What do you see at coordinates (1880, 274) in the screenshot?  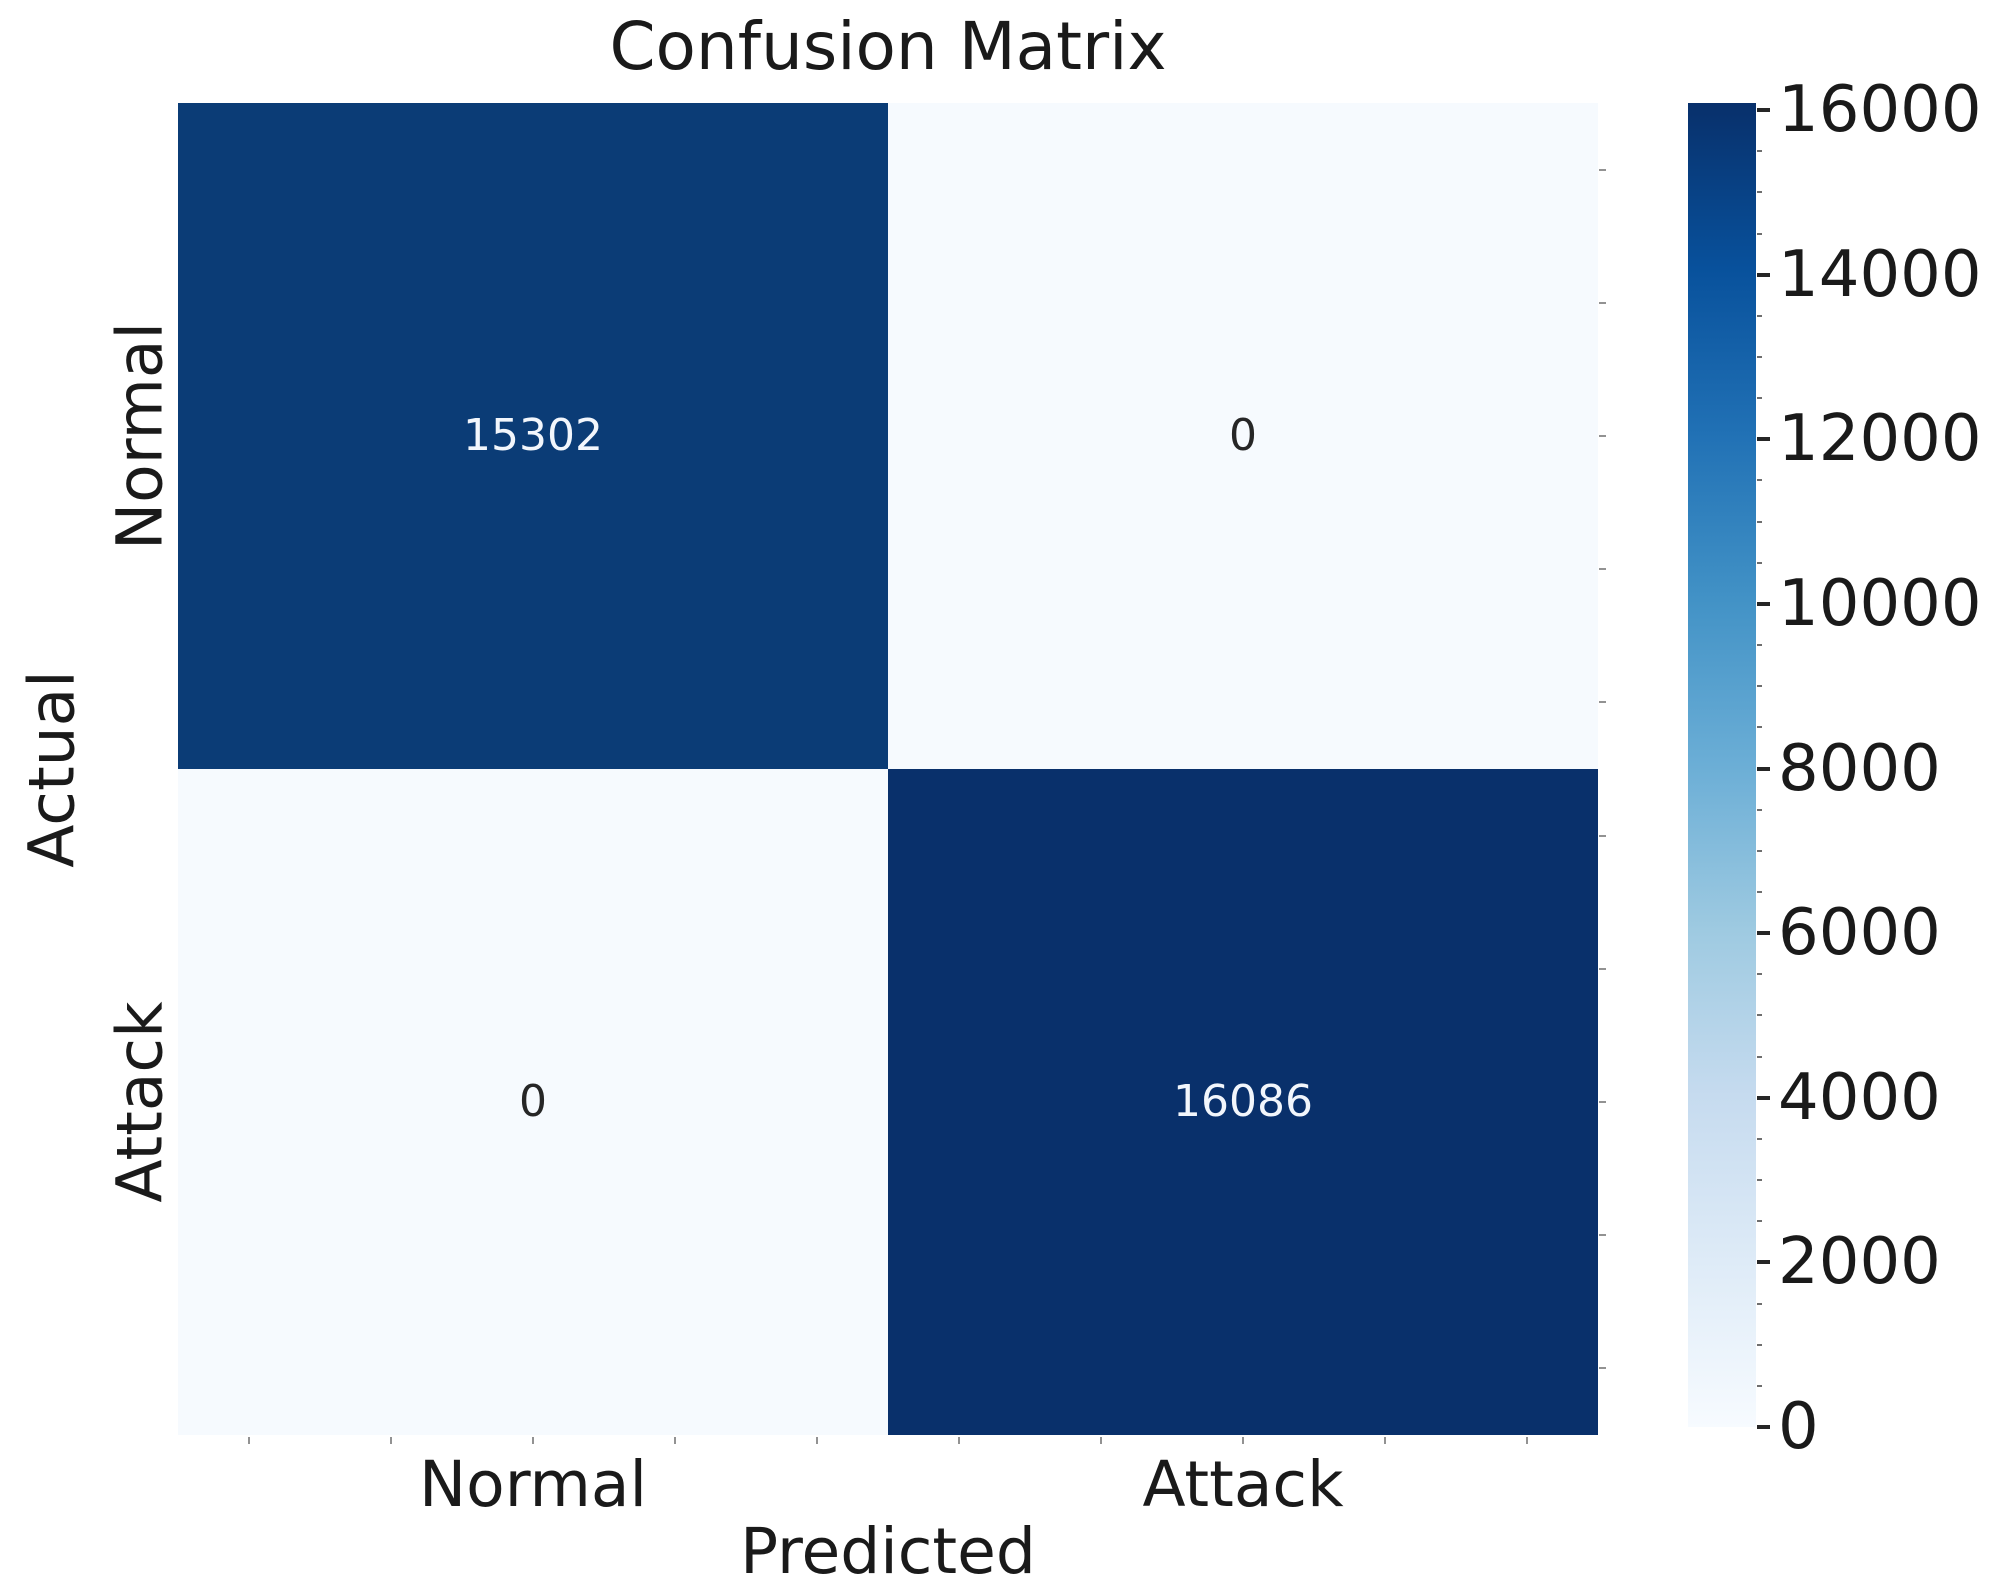 I see `colorbar-tick-label: 14000` at bounding box center [1880, 274].